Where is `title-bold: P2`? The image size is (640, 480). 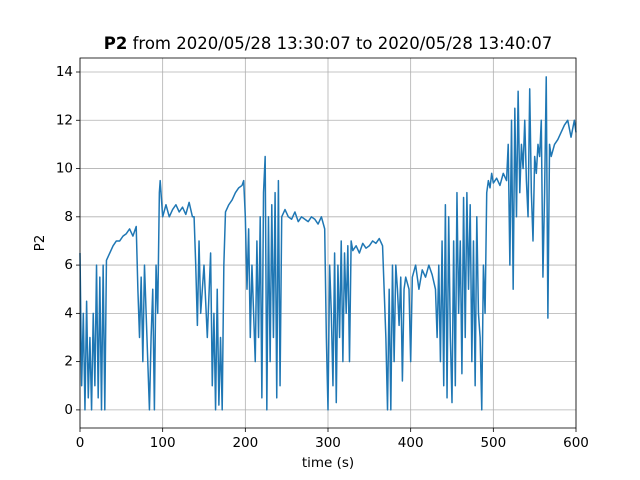 title-bold: P2 is located at coordinates (116, 43).